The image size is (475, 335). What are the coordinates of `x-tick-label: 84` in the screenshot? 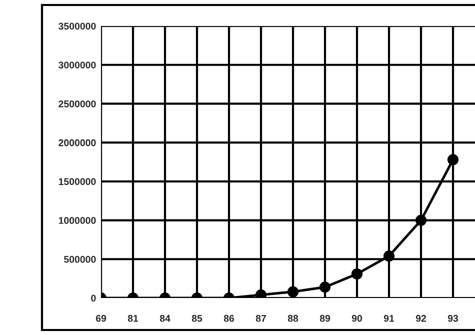 It's located at (165, 318).